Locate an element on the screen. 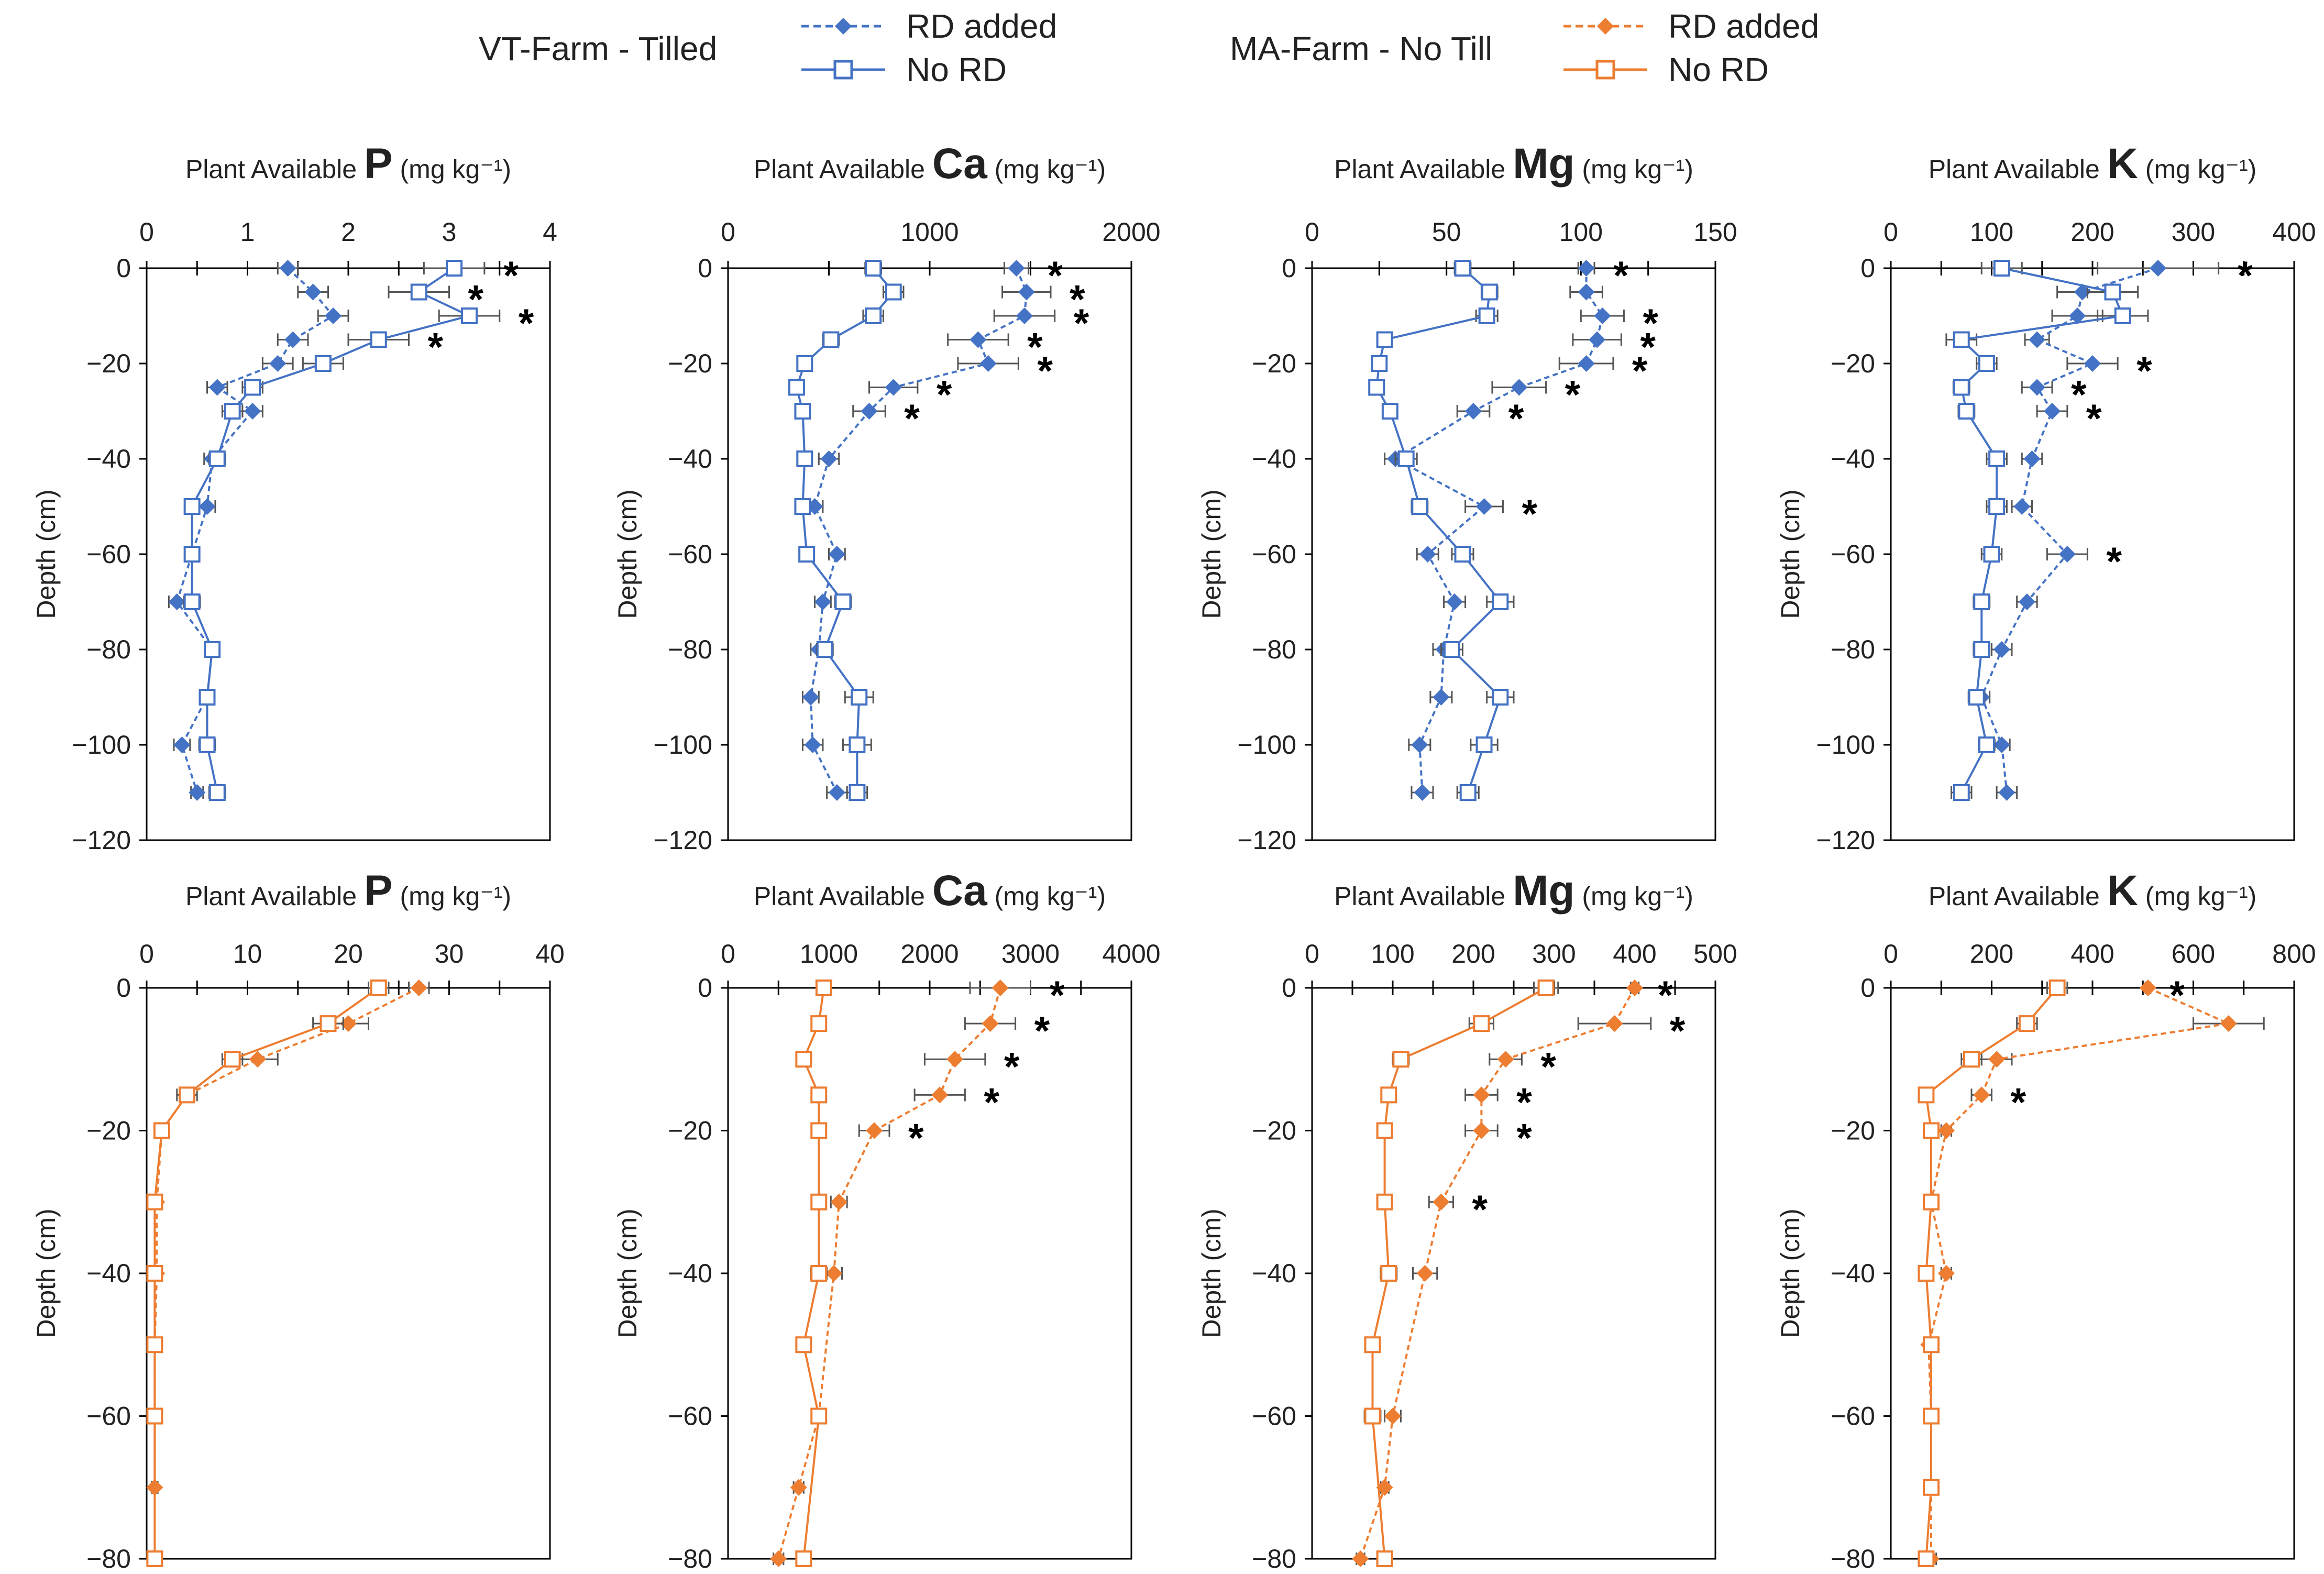 The height and width of the screenshot is (1574, 2324). series-line is located at coordinates (2080, 1273).